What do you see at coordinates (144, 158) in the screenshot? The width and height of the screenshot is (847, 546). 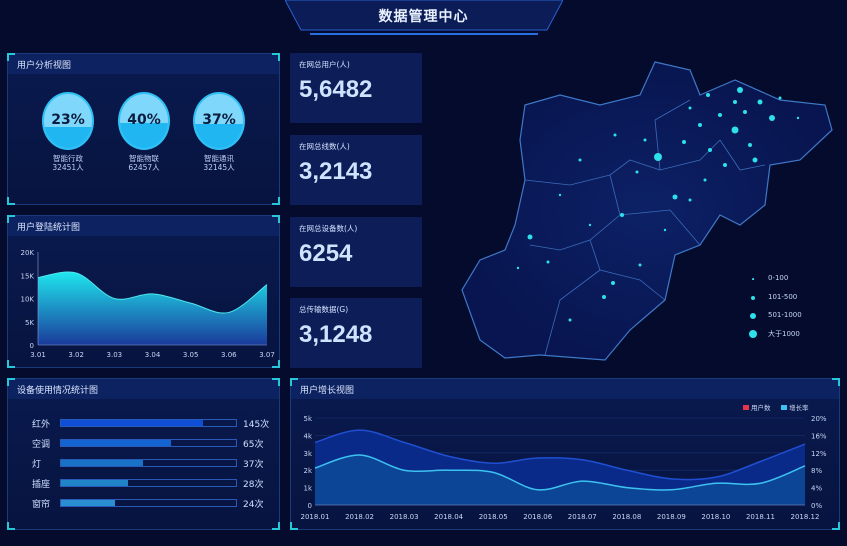 I see `gauge-name: 智能物联` at bounding box center [144, 158].